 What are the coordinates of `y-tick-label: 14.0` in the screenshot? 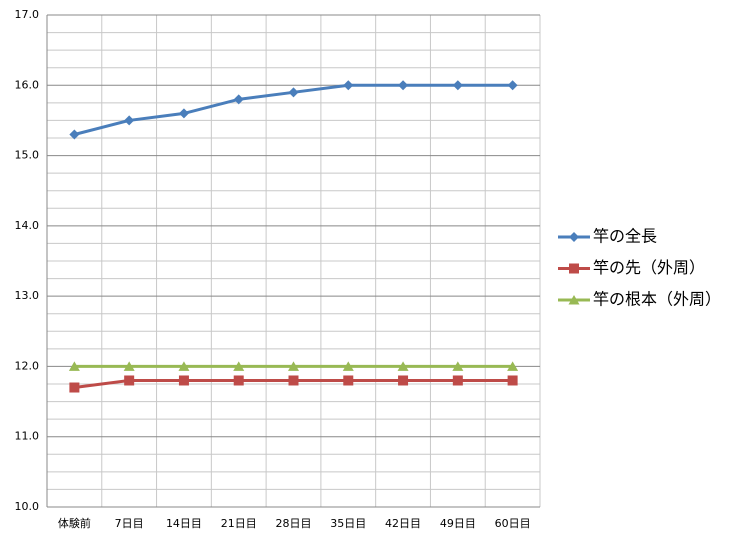 It's located at (27, 225).